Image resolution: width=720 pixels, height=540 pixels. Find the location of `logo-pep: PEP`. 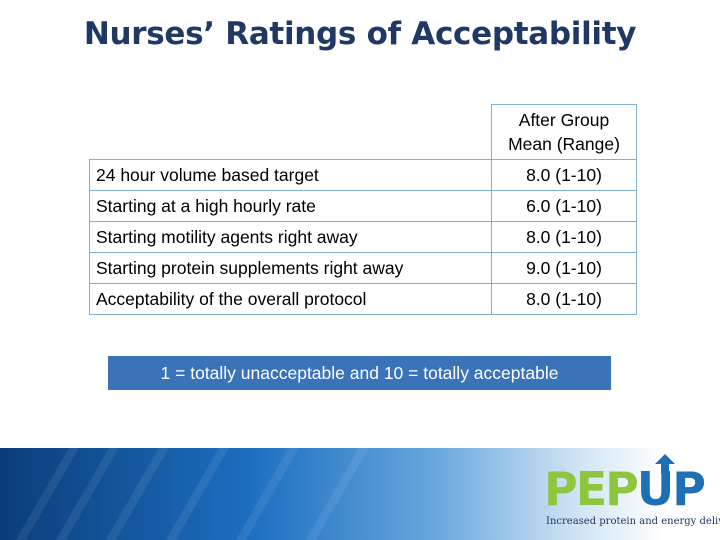

logo-pep: PEP is located at coordinates (591, 489).